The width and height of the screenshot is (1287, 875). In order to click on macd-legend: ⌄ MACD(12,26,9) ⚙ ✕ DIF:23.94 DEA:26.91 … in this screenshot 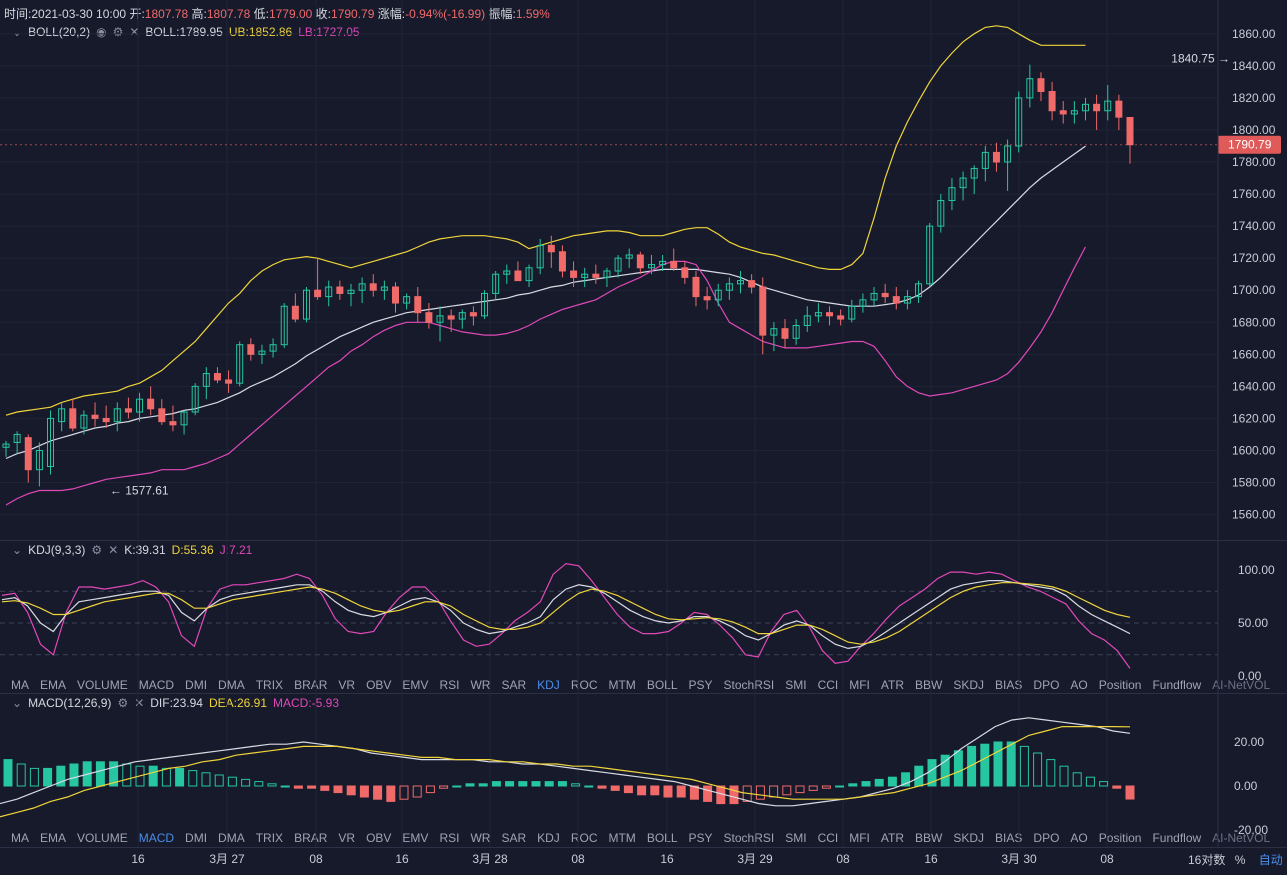, I will do `click(175, 703)`.